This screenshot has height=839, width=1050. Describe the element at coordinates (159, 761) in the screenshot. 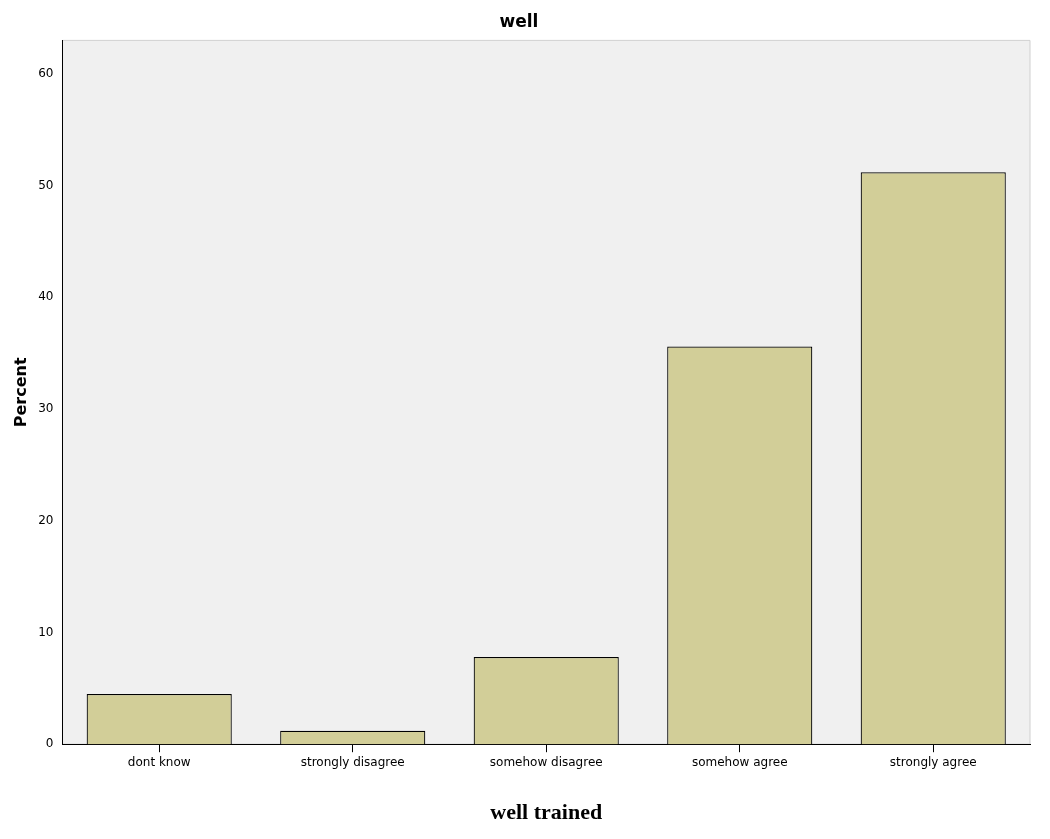

I see `x-tick-label: dont know` at that location.